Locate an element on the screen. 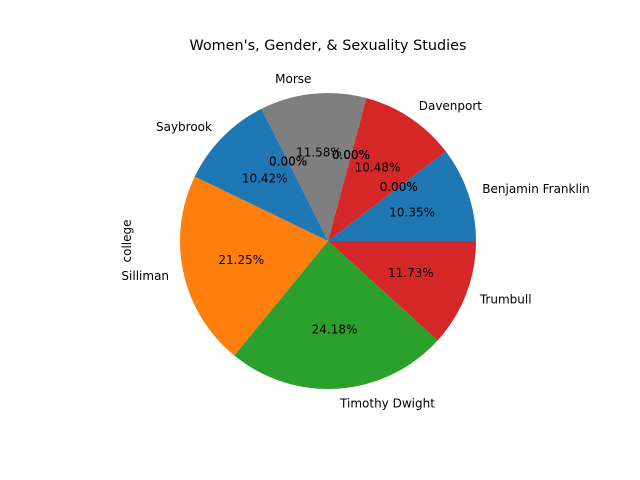 The width and height of the screenshot is (640, 480). pct-label-slice-2: 0.00% is located at coordinates (399, 187).